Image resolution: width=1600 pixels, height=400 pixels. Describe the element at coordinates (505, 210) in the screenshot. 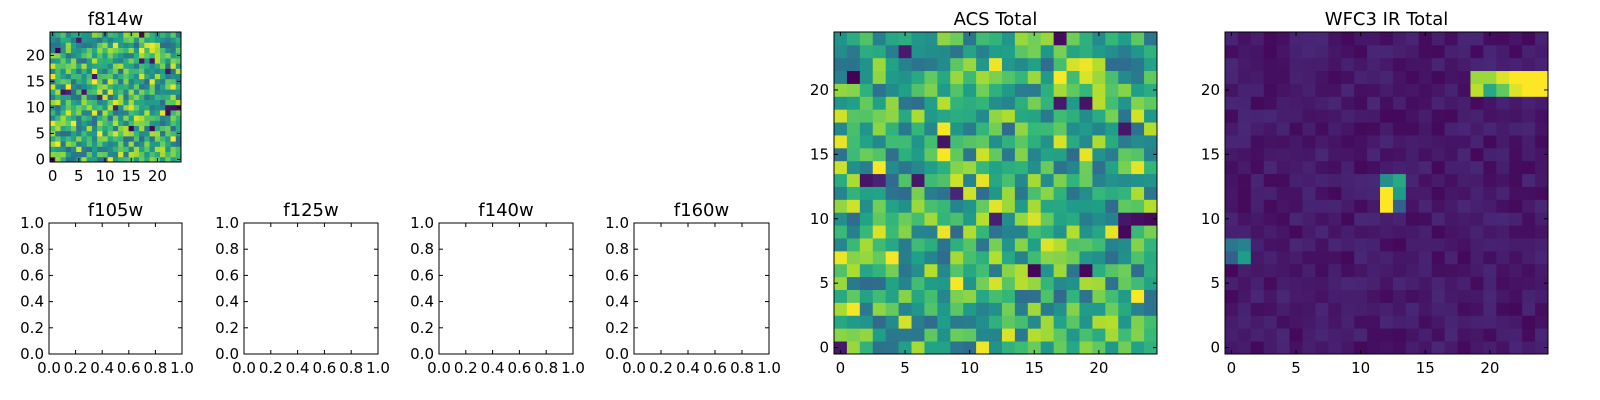

I see `subplot-title: f140w` at that location.